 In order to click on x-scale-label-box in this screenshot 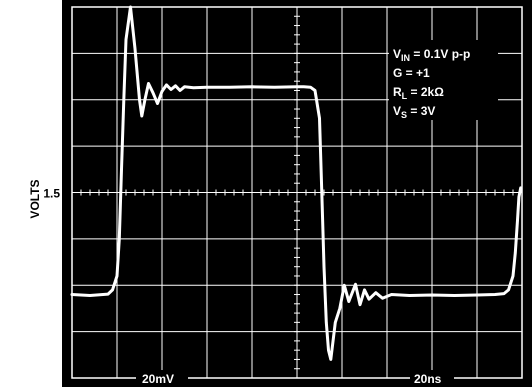, I will do `click(432, 378)`.